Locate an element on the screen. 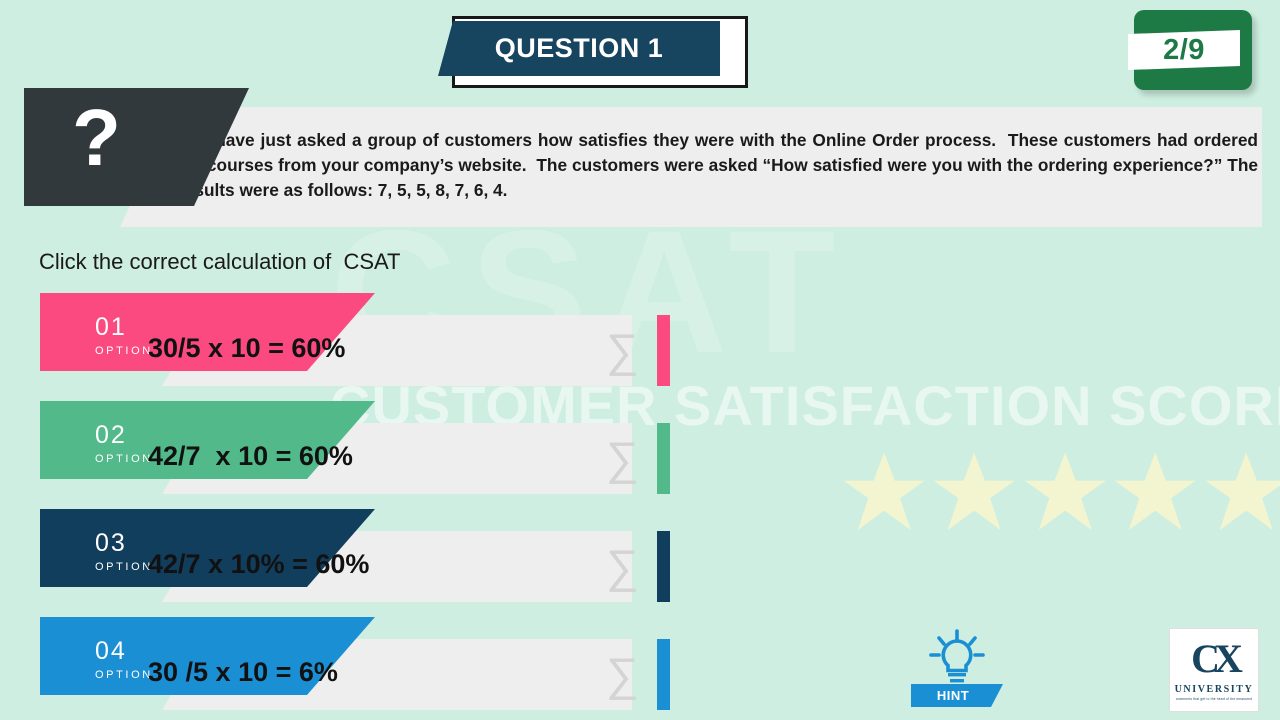 The width and height of the screenshot is (1280, 720). option-row-03: 03 OPTION 42/7 x 10% = 60% ∑ is located at coordinates (355, 556).